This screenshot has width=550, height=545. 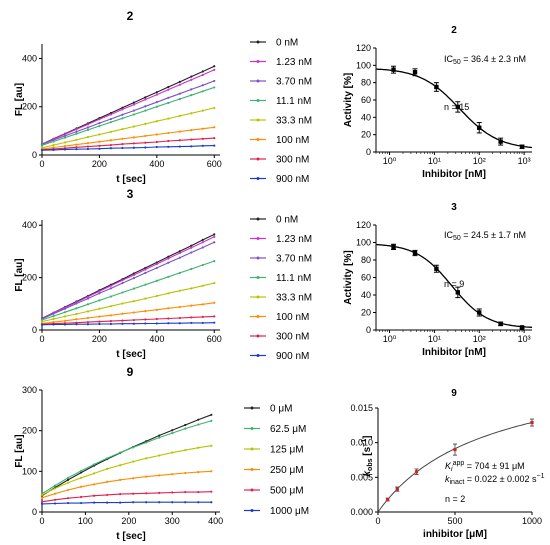 I want to click on legend-label: 0 μM, so click(x=281, y=409).